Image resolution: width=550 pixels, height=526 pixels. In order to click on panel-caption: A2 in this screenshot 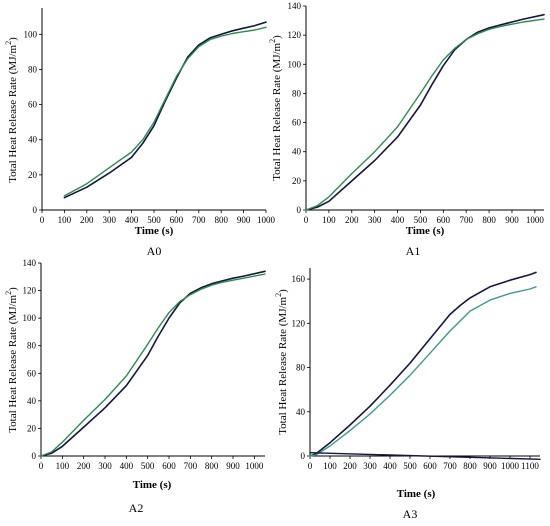, I will do `click(136, 508)`.